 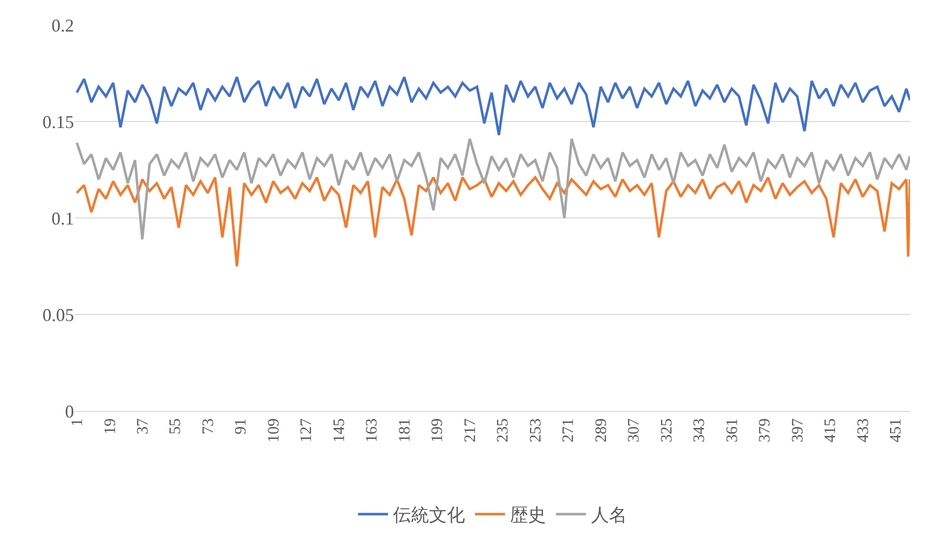 I want to click on x-tick-label: 307, so click(x=634, y=430).